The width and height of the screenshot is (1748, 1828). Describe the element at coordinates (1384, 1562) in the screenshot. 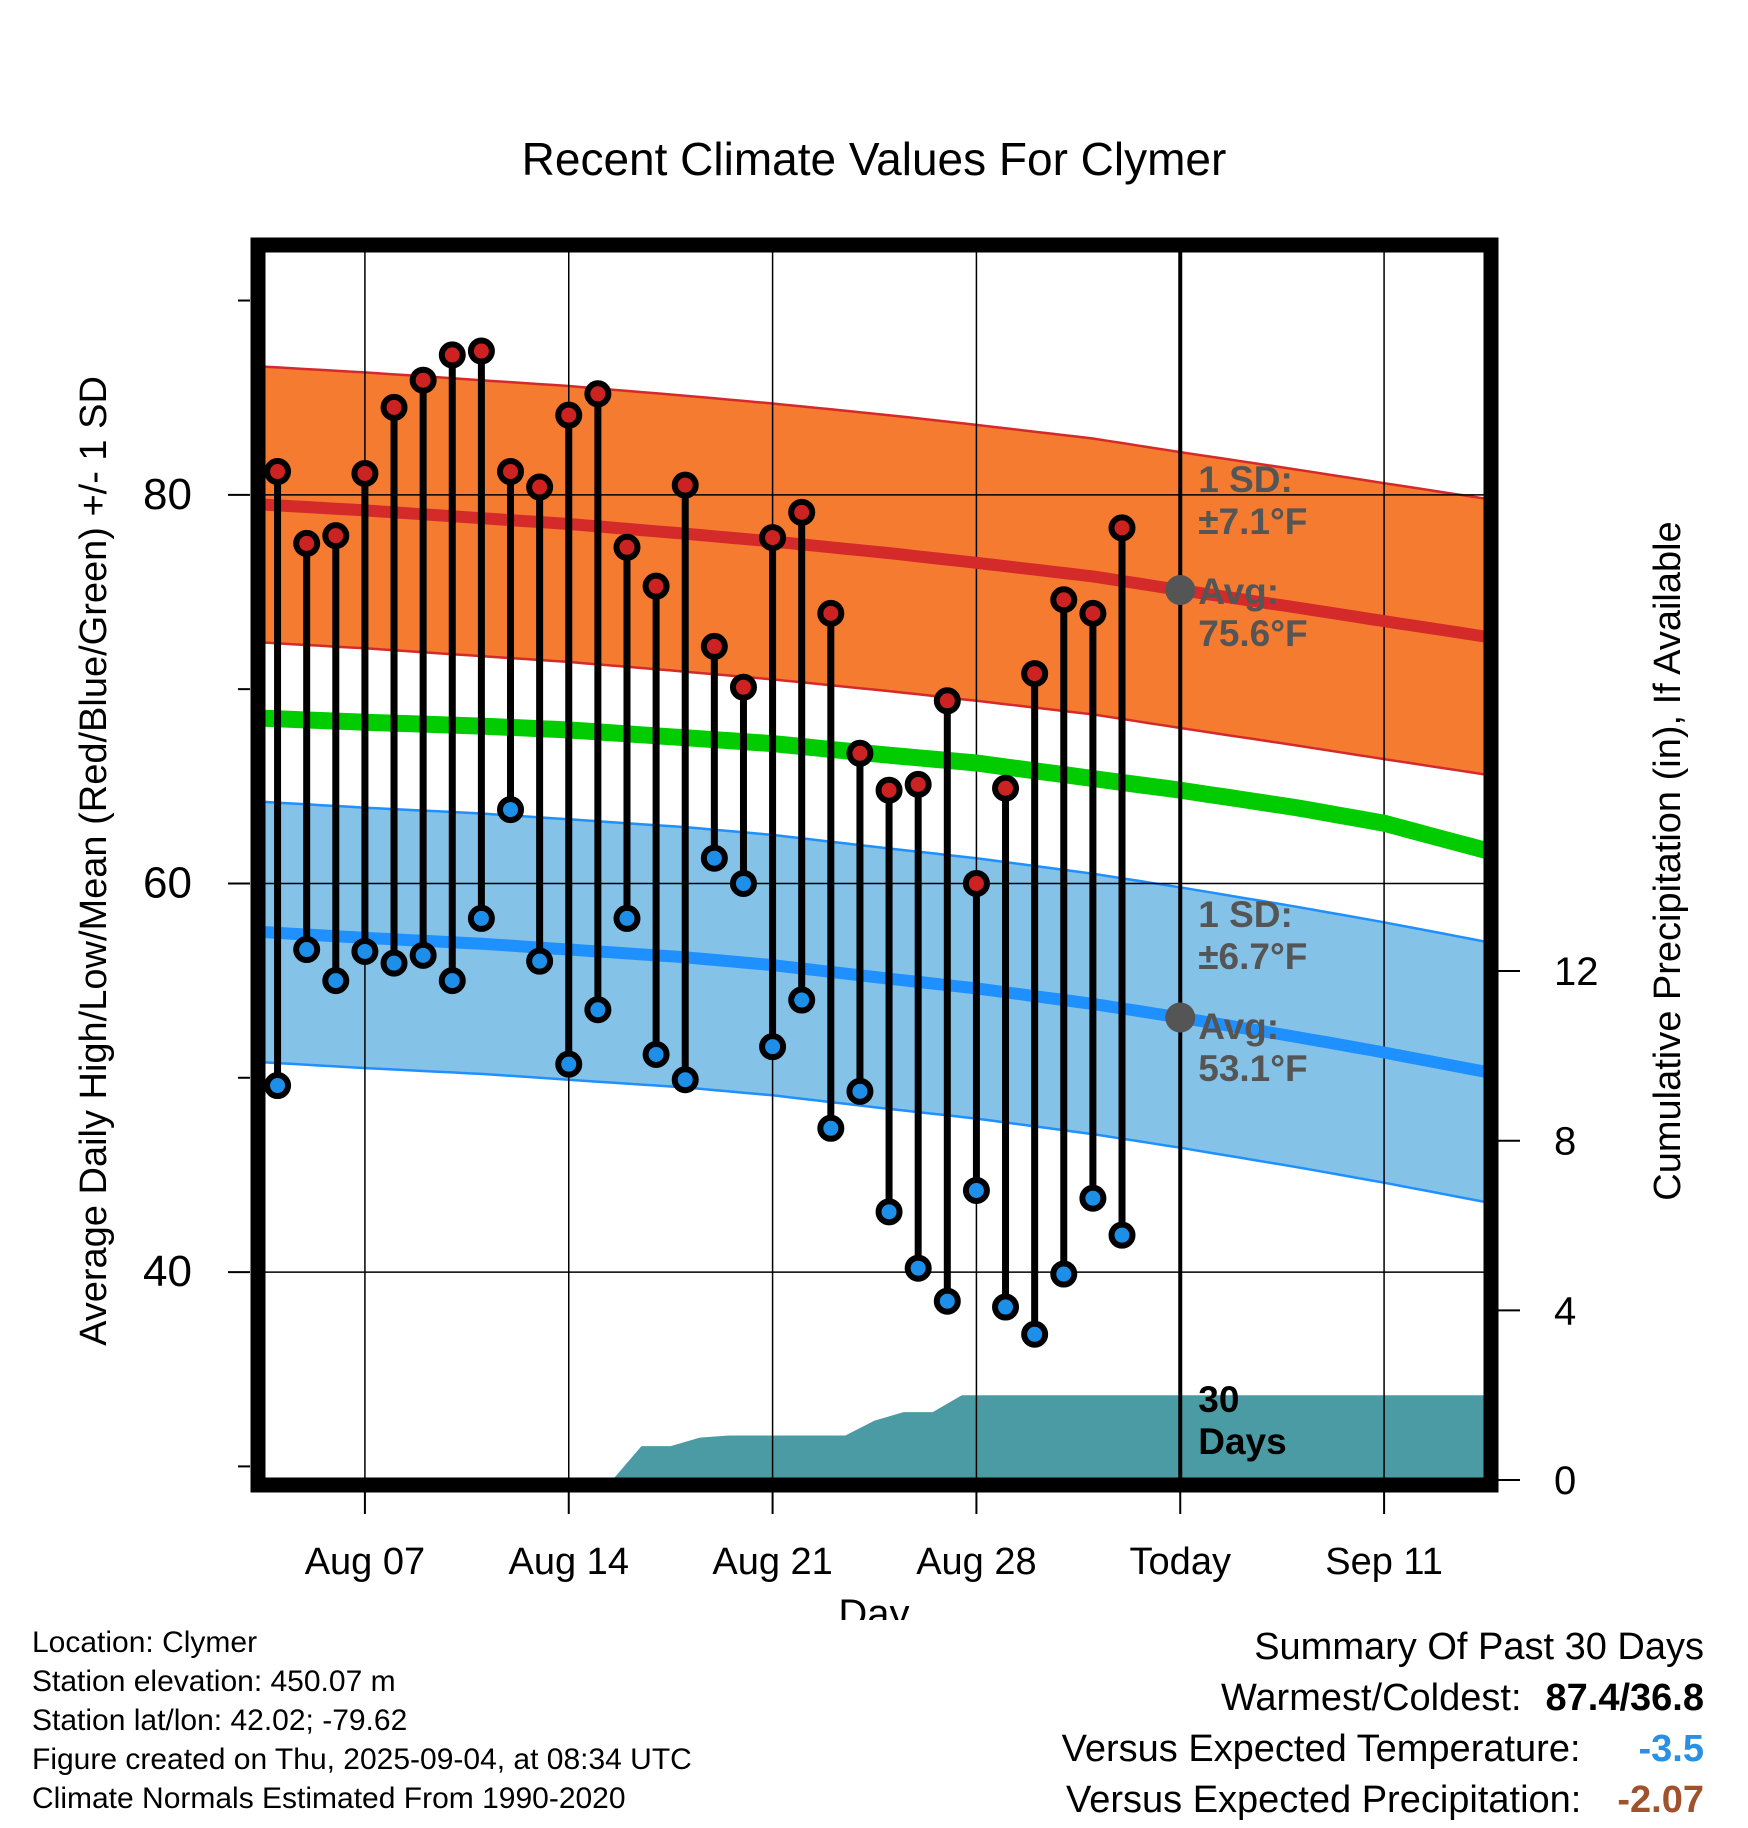

I see `x-tick-label-5: Sep 11` at that location.